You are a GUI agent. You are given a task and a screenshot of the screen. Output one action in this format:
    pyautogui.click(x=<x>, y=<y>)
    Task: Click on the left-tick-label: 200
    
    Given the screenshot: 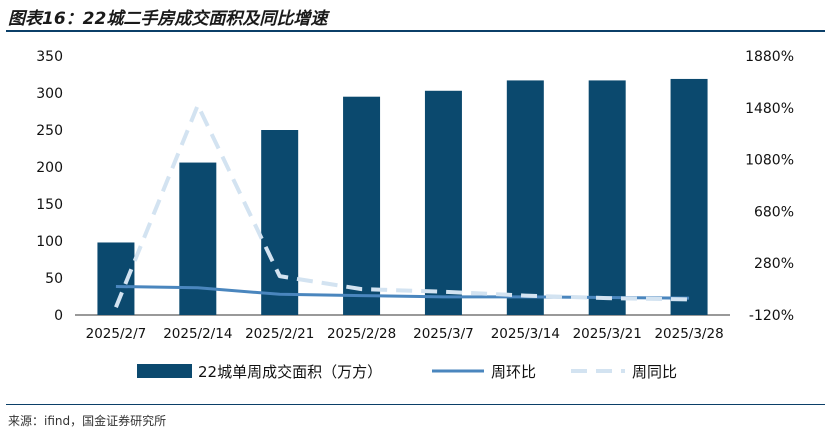 What is the action you would take?
    pyautogui.click(x=49, y=168)
    